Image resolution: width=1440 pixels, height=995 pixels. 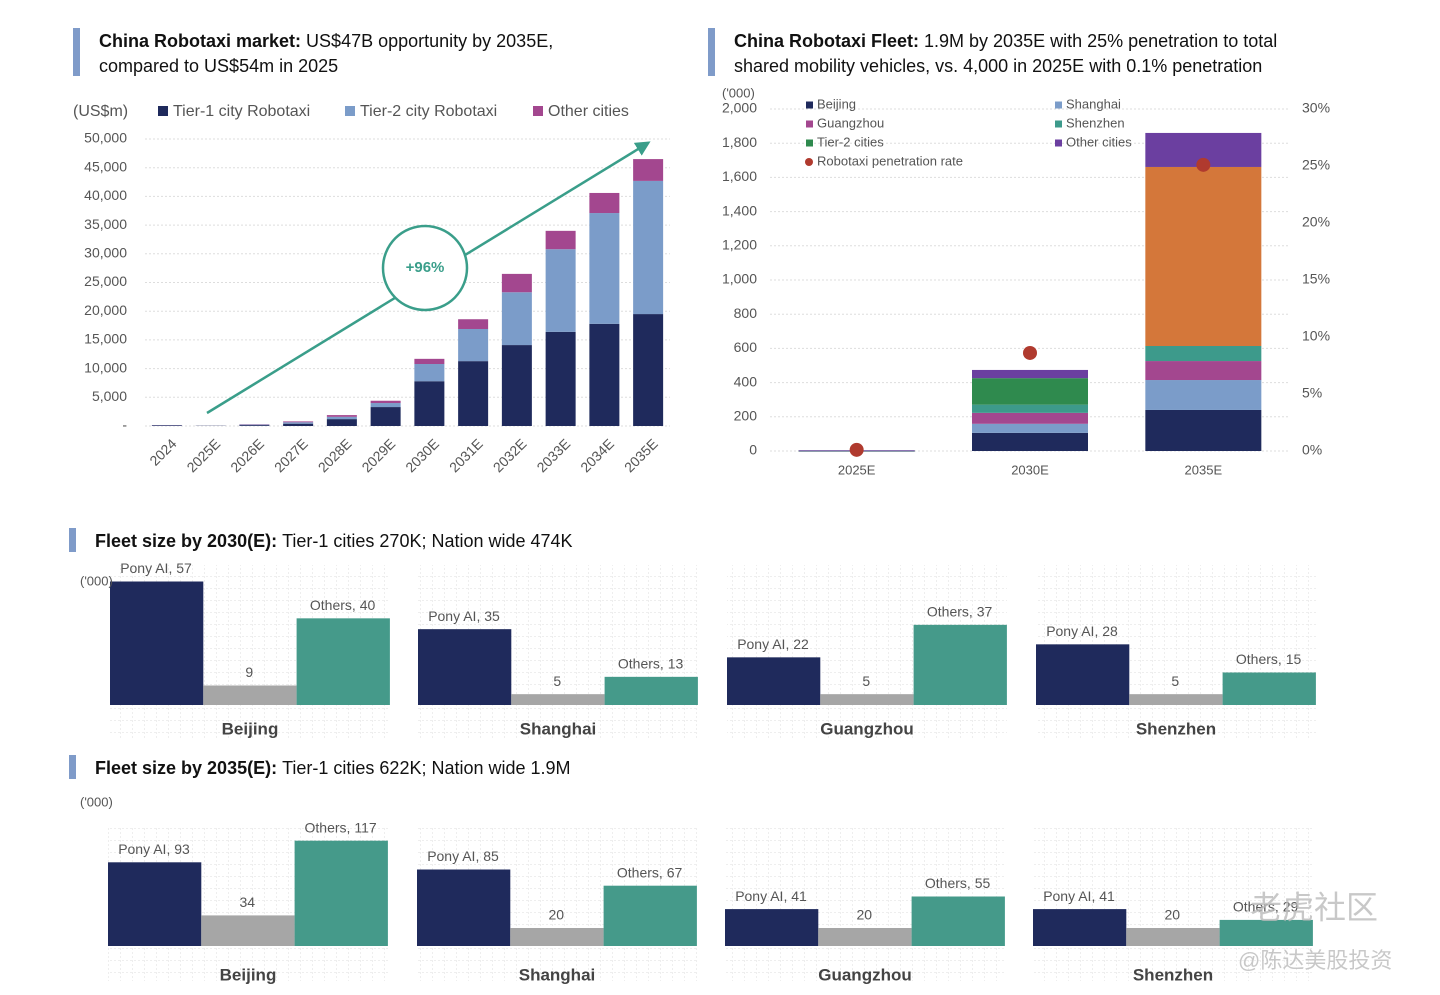 What do you see at coordinates (746, 416) in the screenshot?
I see `y-tick-label: 200` at bounding box center [746, 416].